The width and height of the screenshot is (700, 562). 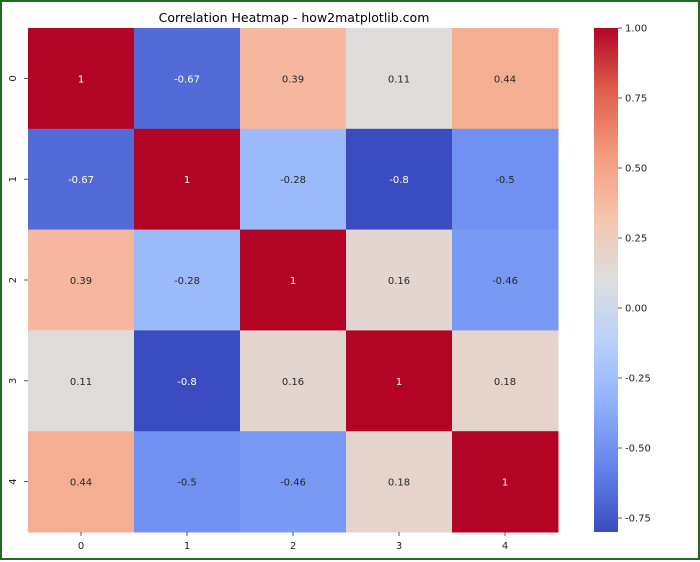 What do you see at coordinates (636, 239) in the screenshot?
I see `colorbar-tick-label: 0.25` at bounding box center [636, 239].